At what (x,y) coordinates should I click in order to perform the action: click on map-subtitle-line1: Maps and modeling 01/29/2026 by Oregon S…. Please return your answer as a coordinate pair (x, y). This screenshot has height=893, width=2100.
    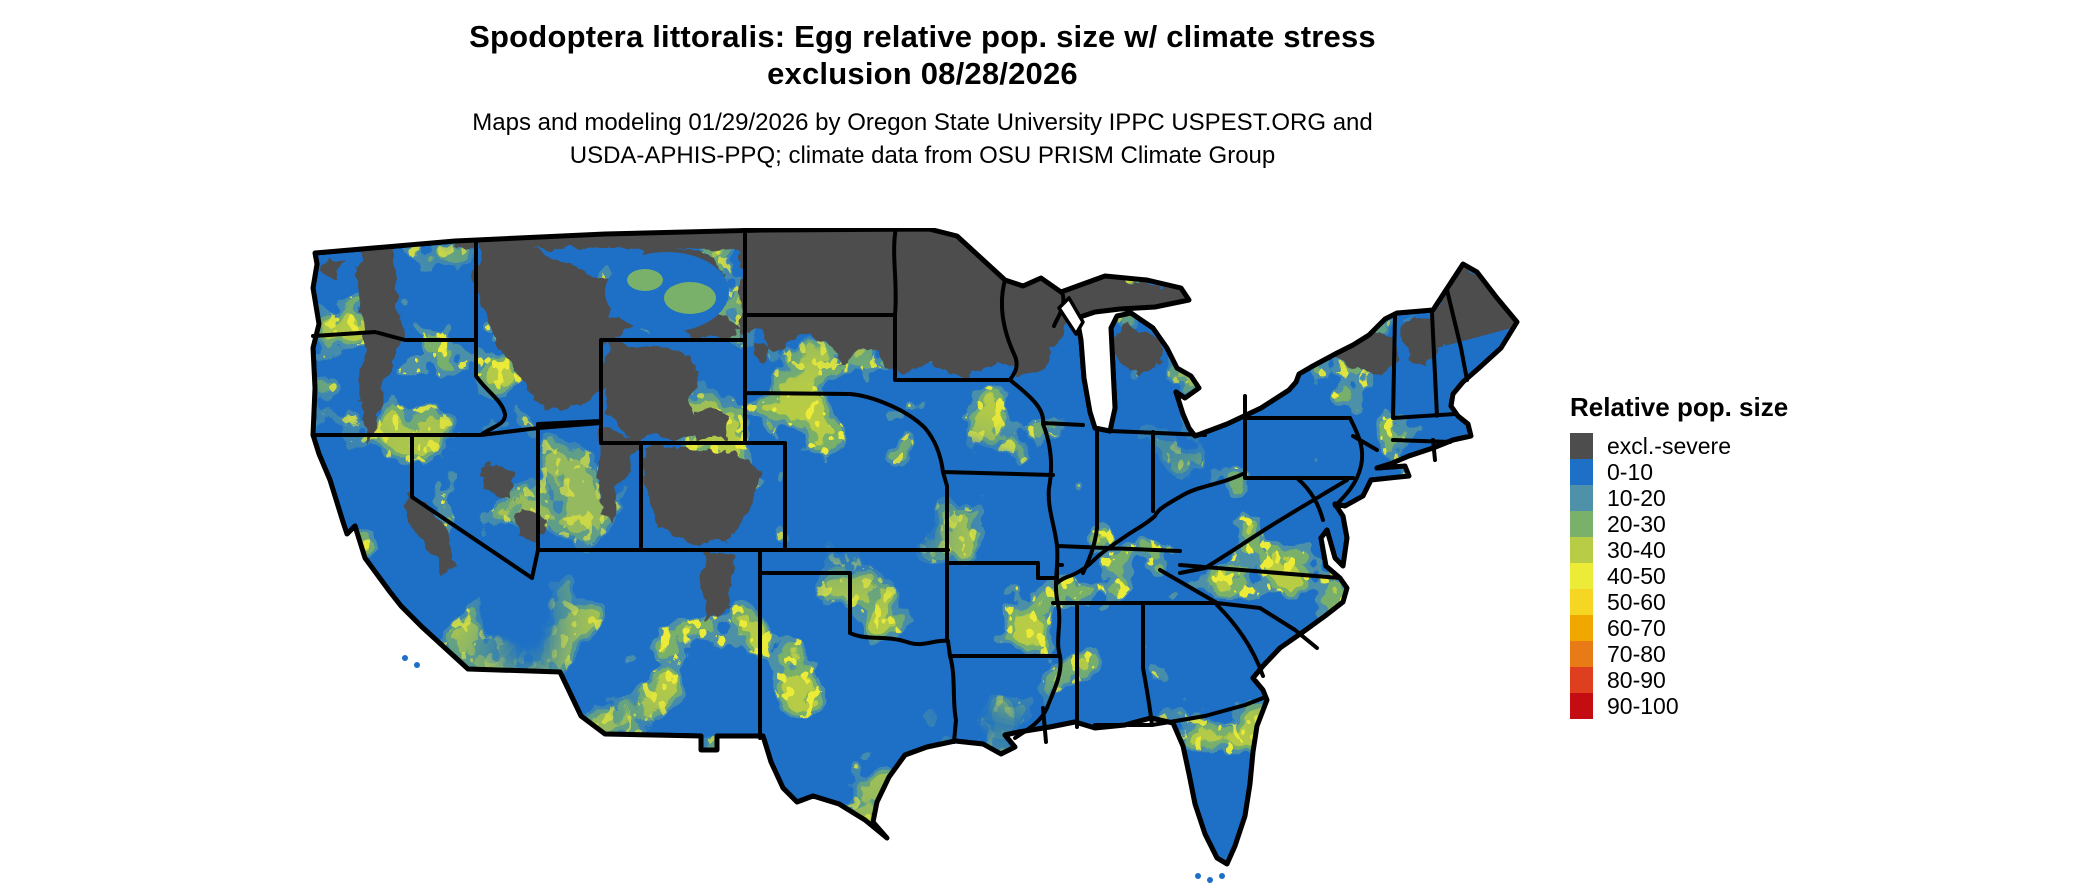
    Looking at the image, I should click on (922, 122).